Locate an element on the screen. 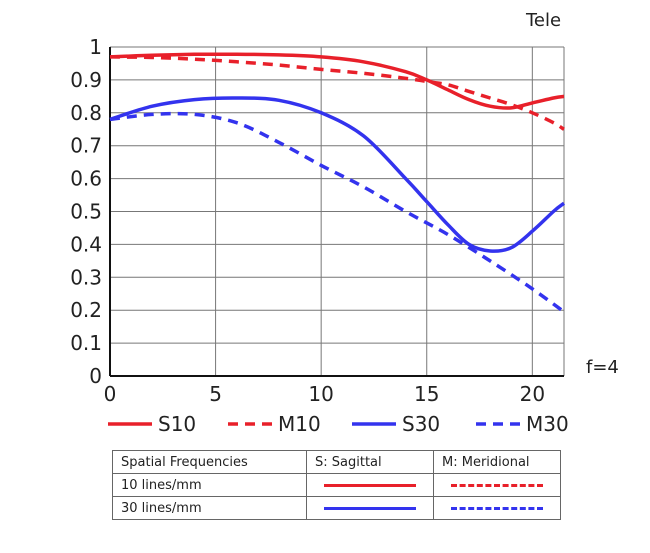 This screenshot has height=553, width=650. table-header-cell: S: Sagittal is located at coordinates (370, 462).